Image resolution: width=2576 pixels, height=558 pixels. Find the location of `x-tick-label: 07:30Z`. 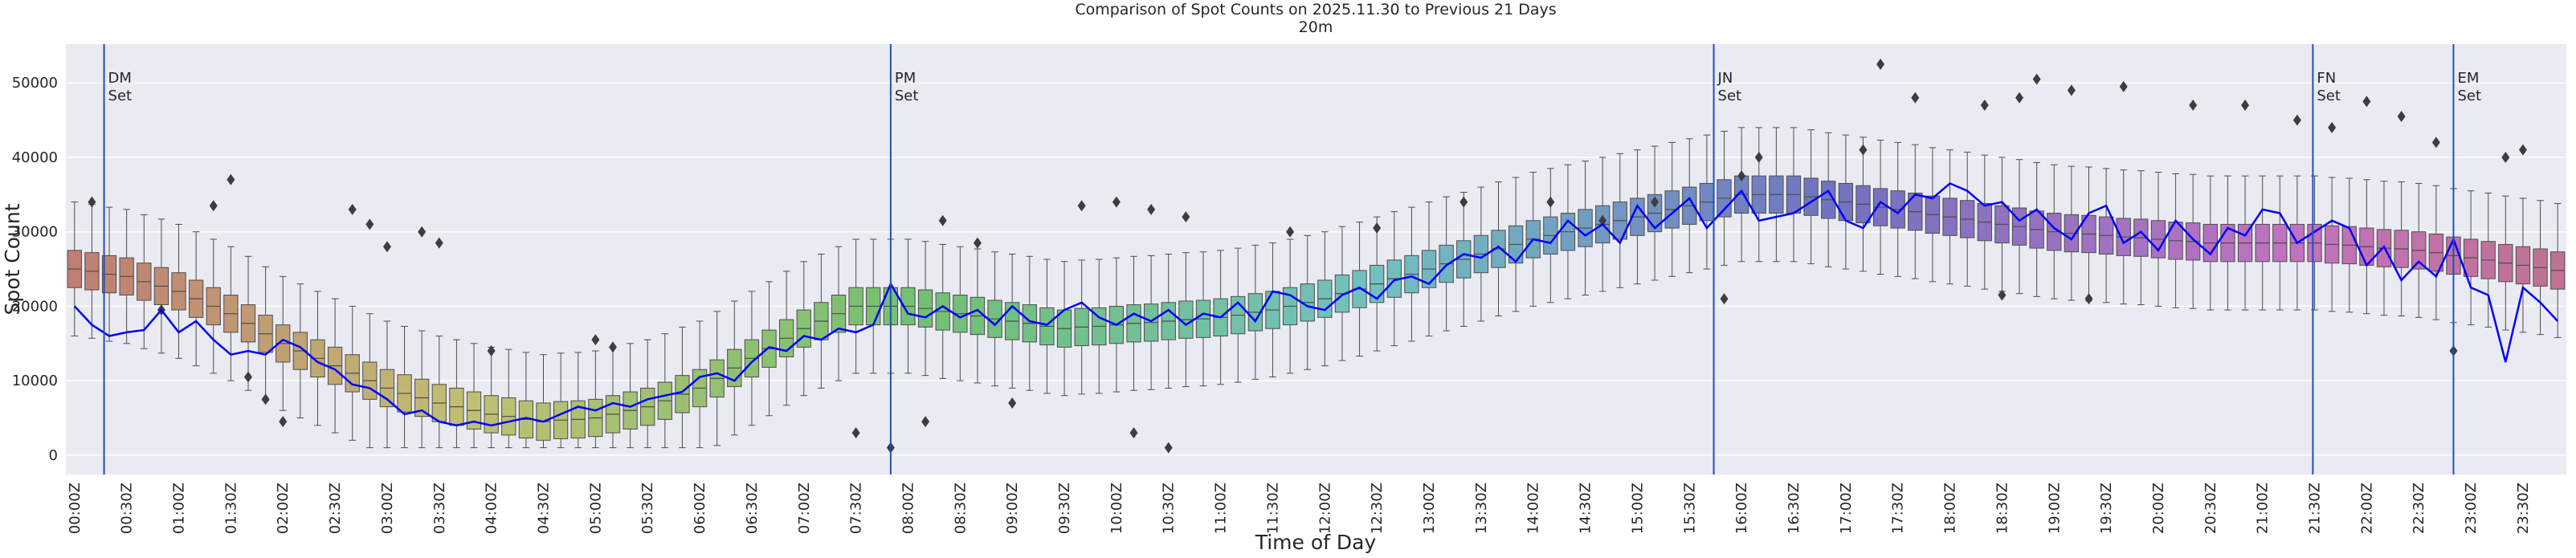

x-tick-label: 07:30Z is located at coordinates (856, 508).